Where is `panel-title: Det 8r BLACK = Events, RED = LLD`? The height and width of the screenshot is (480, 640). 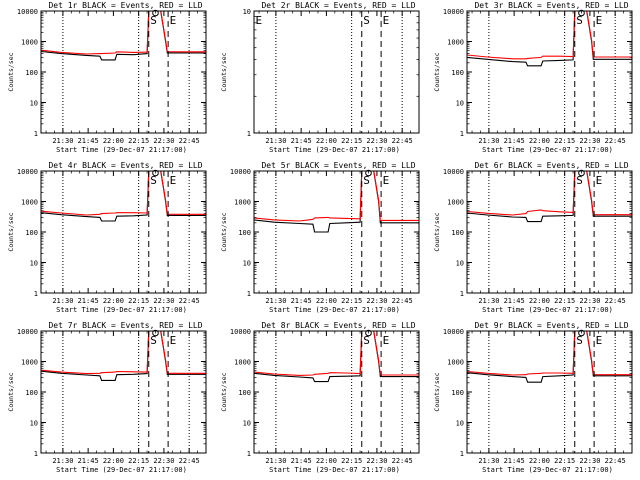 panel-title: Det 8r BLACK = Events, RED = LLD is located at coordinates (338, 325).